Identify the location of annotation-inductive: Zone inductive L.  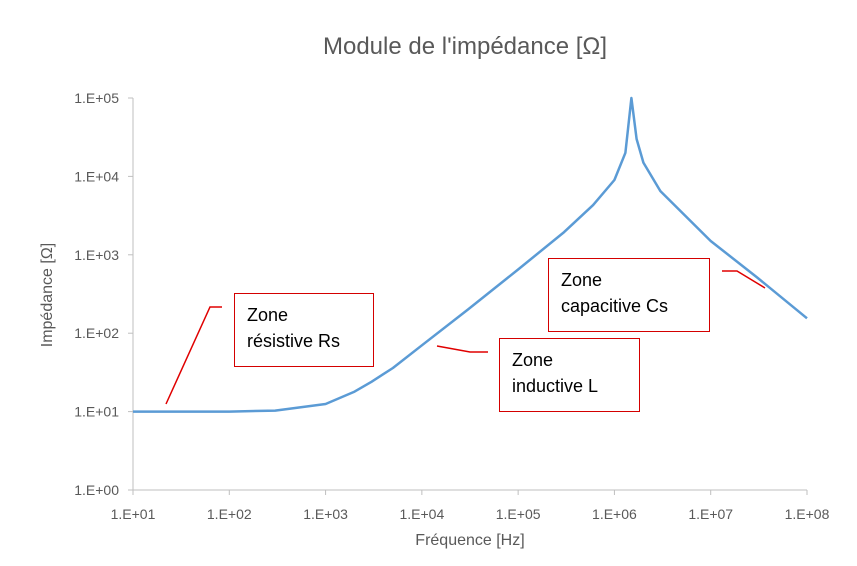
(569, 375).